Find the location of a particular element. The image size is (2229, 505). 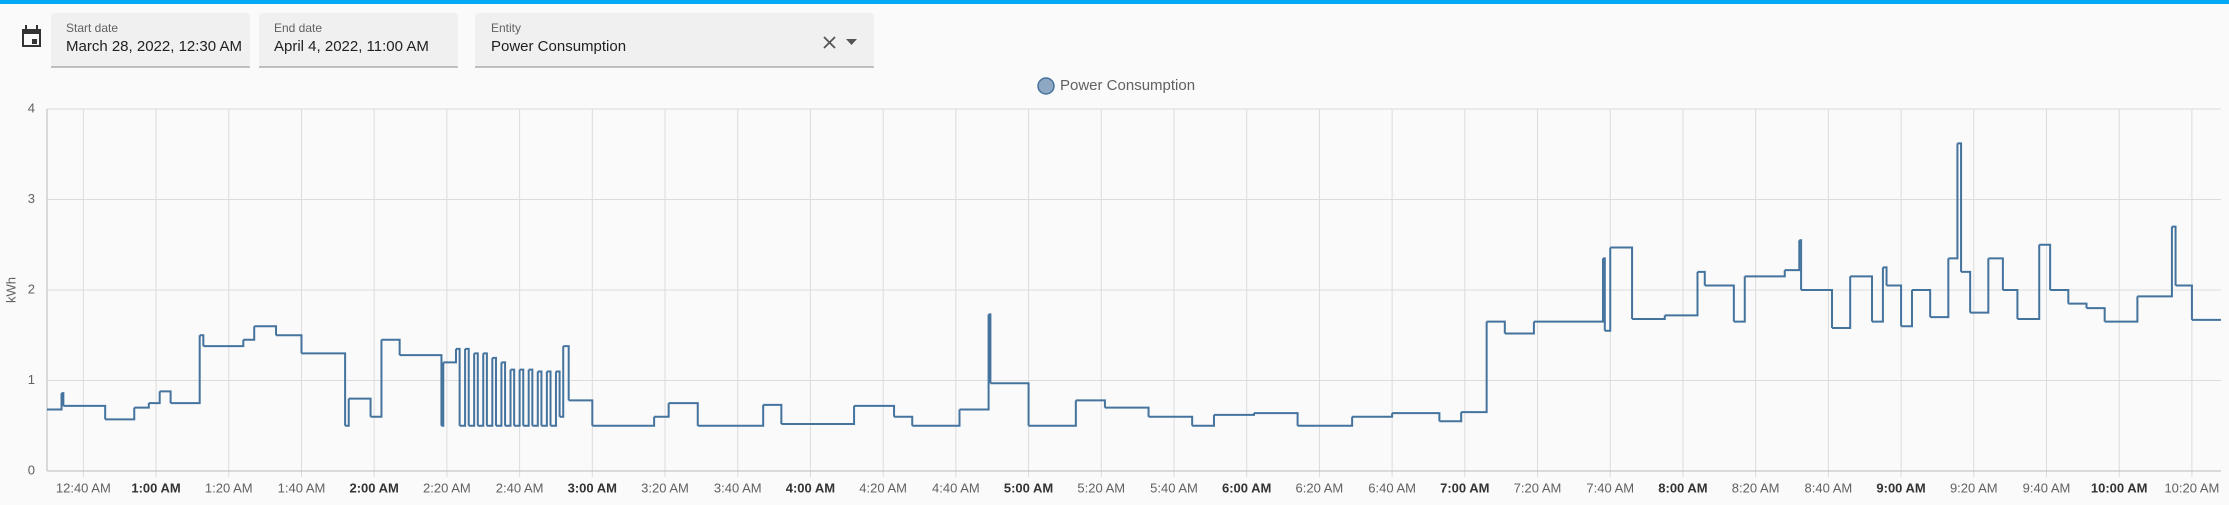

x-tick-label: 6:20 AM is located at coordinates (1320, 487).